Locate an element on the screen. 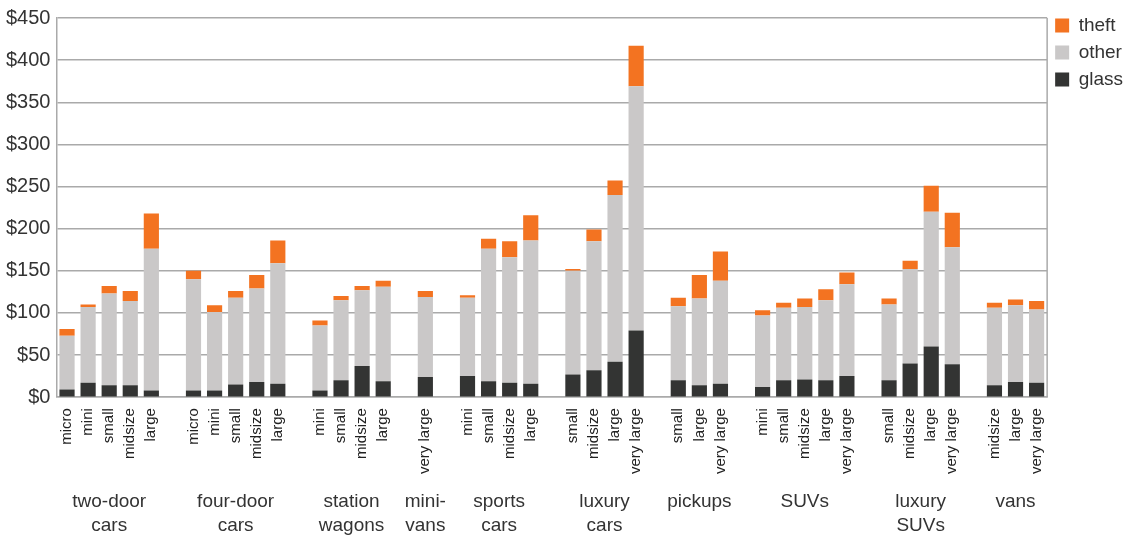 The image size is (1137, 537). text: four-door cars is located at coordinates (236, 512).